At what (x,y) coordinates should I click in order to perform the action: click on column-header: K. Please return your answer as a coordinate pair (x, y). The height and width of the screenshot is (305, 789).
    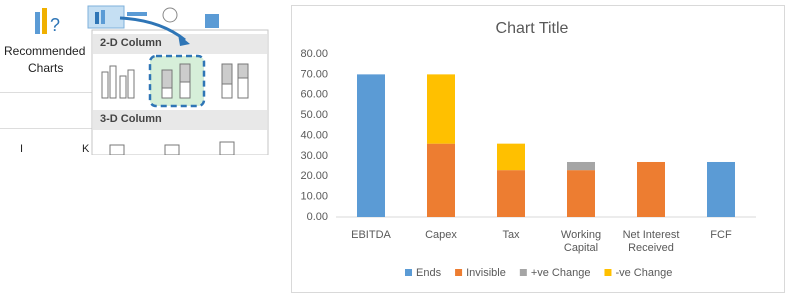
    Looking at the image, I should click on (86, 149).